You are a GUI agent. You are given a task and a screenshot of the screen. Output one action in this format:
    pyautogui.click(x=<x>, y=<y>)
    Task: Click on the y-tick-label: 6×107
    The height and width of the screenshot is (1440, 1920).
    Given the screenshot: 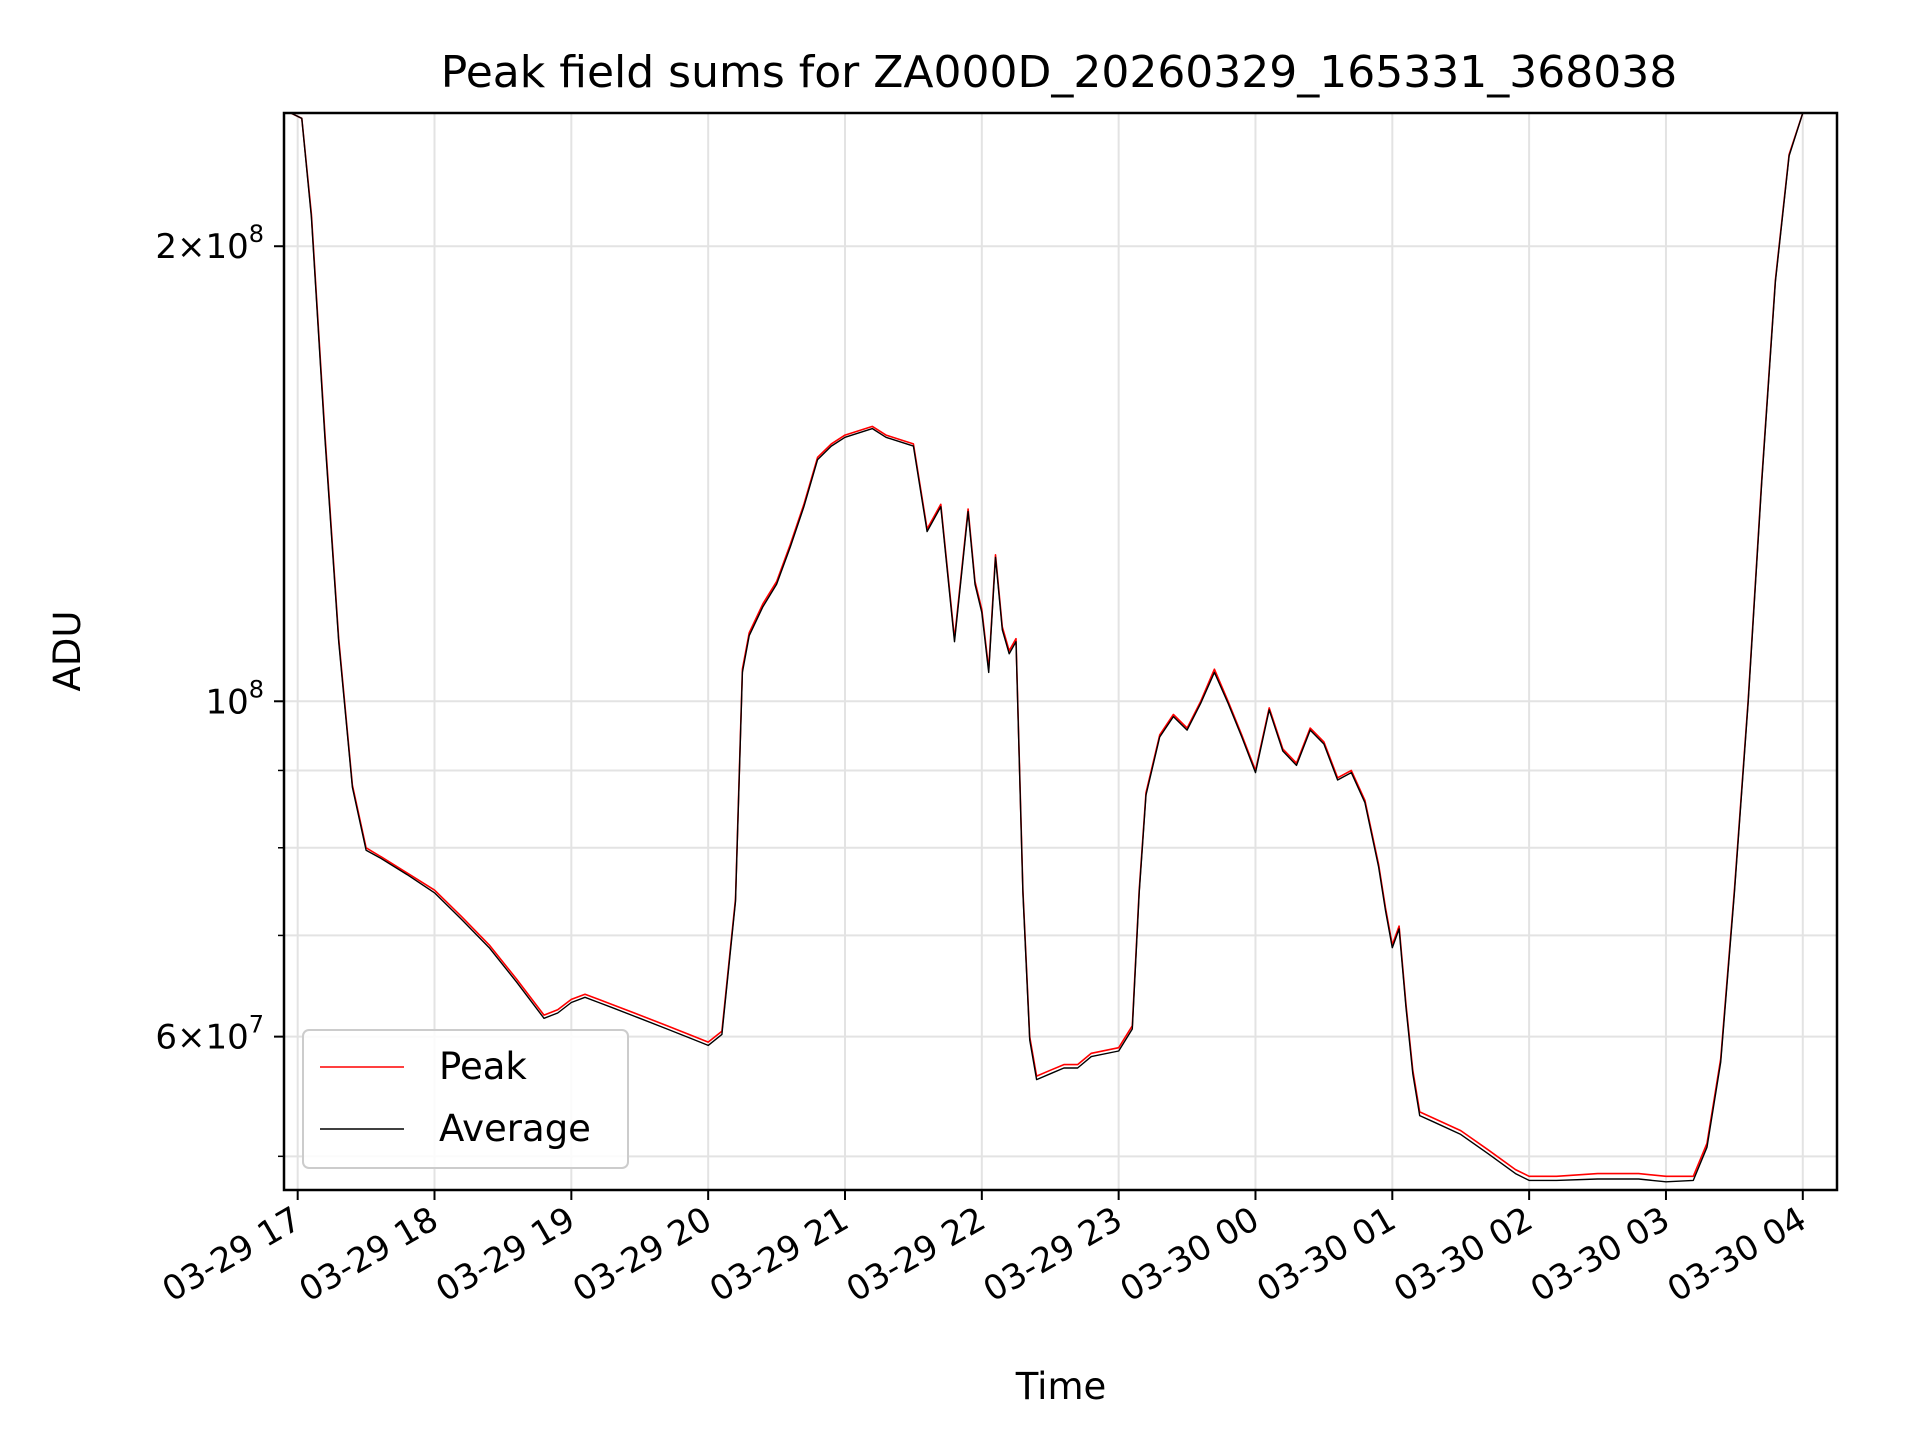 What is the action you would take?
    pyautogui.click(x=209, y=1034)
    